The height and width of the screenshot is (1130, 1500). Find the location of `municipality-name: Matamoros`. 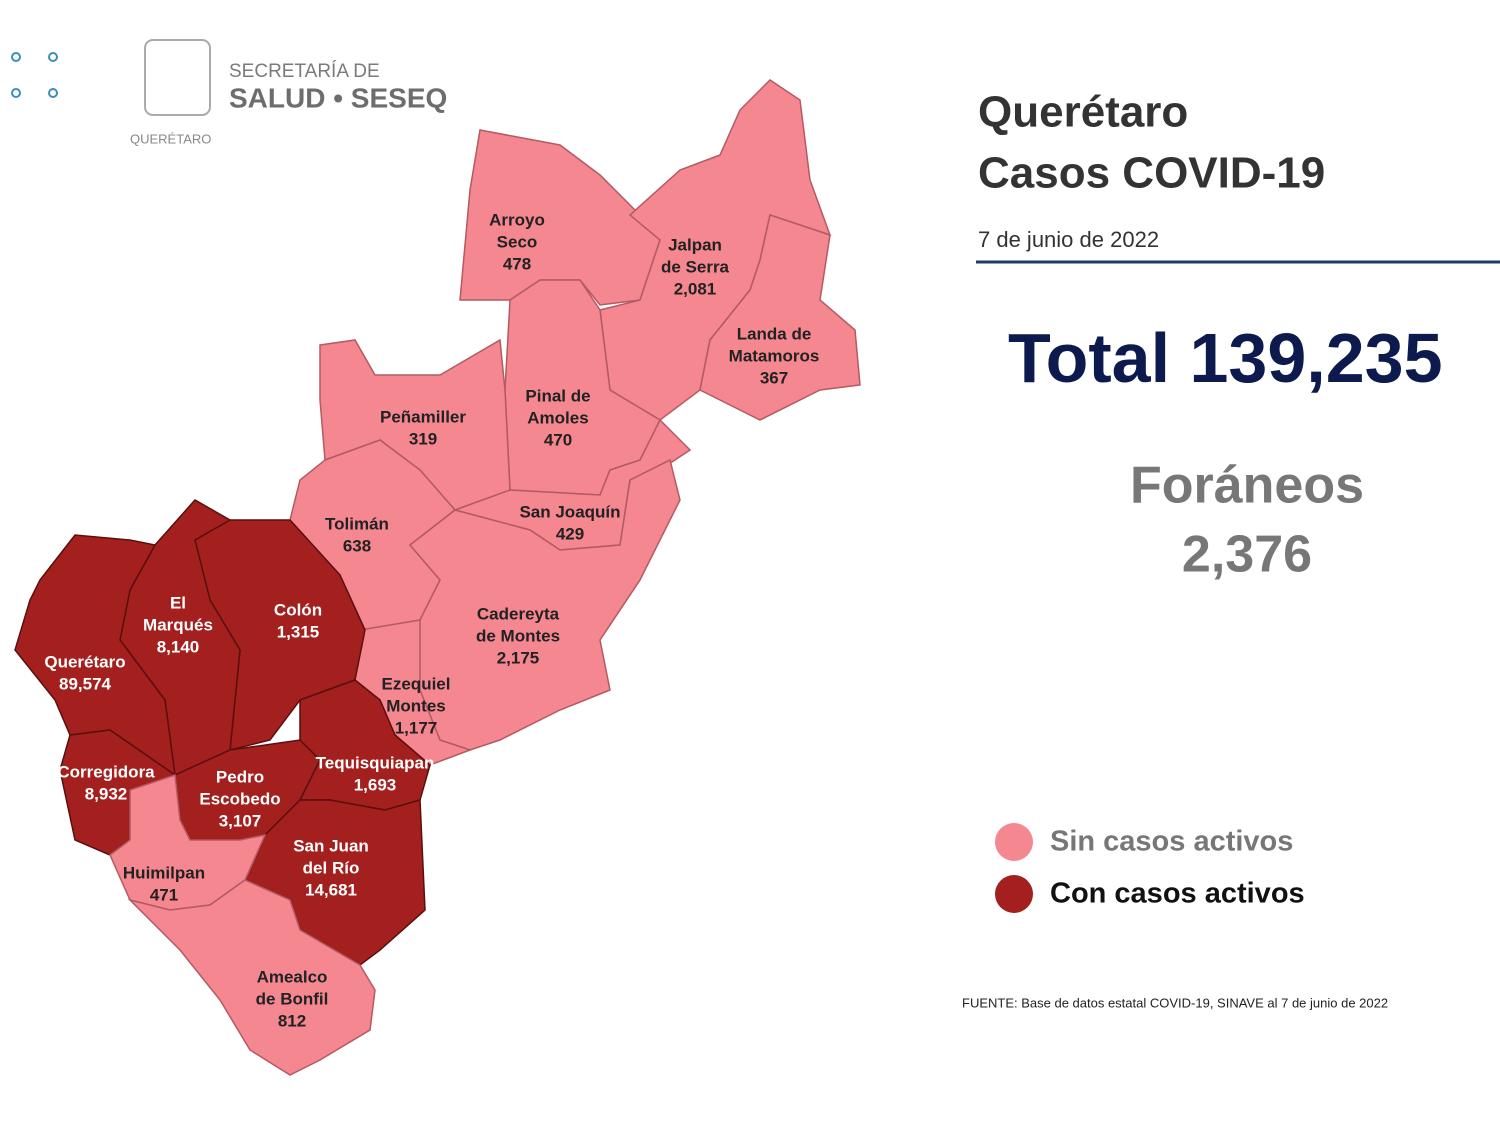

municipality-name: Matamoros is located at coordinates (774, 355).